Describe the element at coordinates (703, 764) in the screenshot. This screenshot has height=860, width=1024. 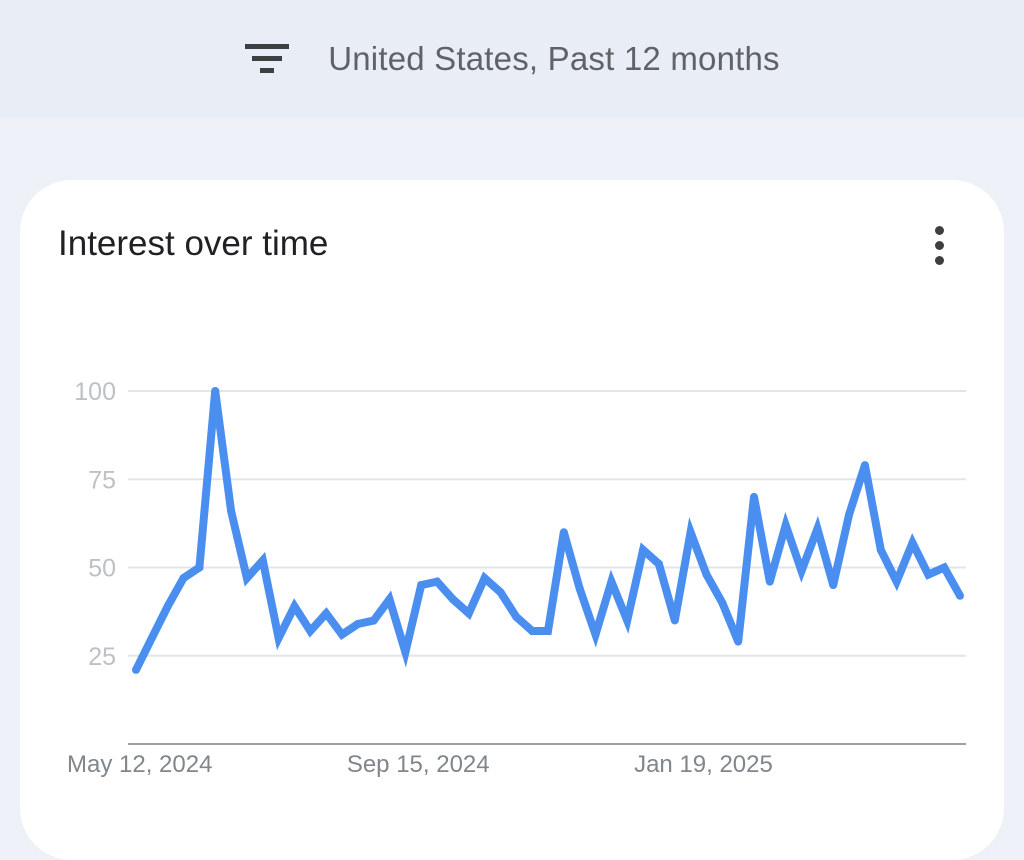
I see `x-tick-label: Jan 19, 2025` at that location.